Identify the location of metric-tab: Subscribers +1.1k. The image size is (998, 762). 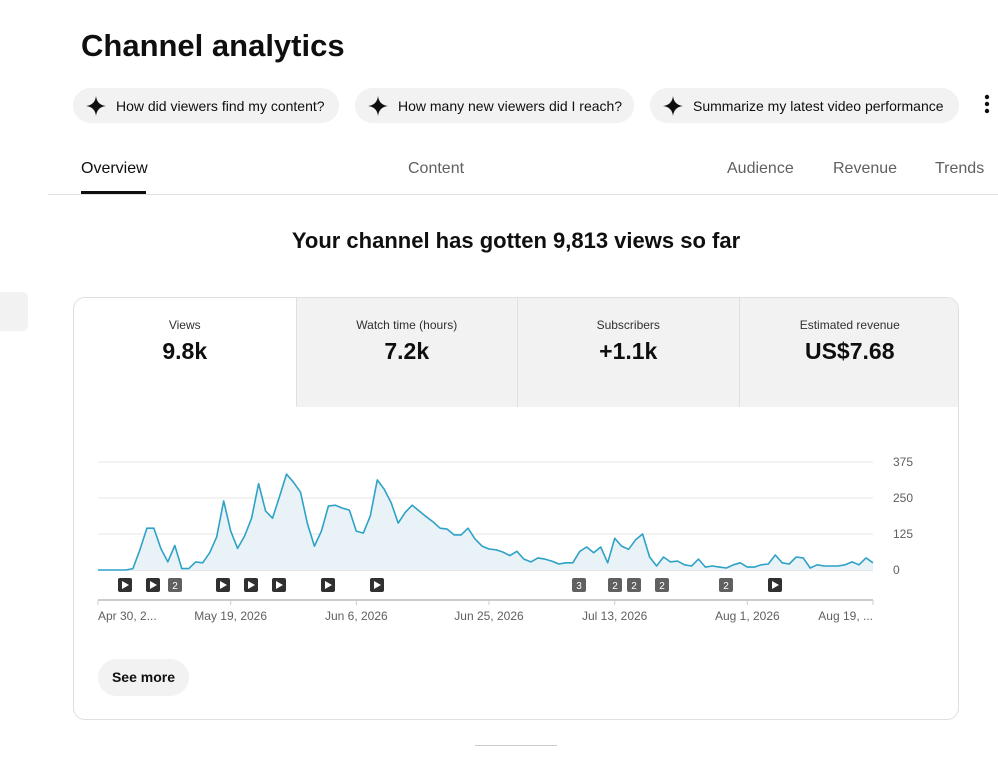
(628, 352).